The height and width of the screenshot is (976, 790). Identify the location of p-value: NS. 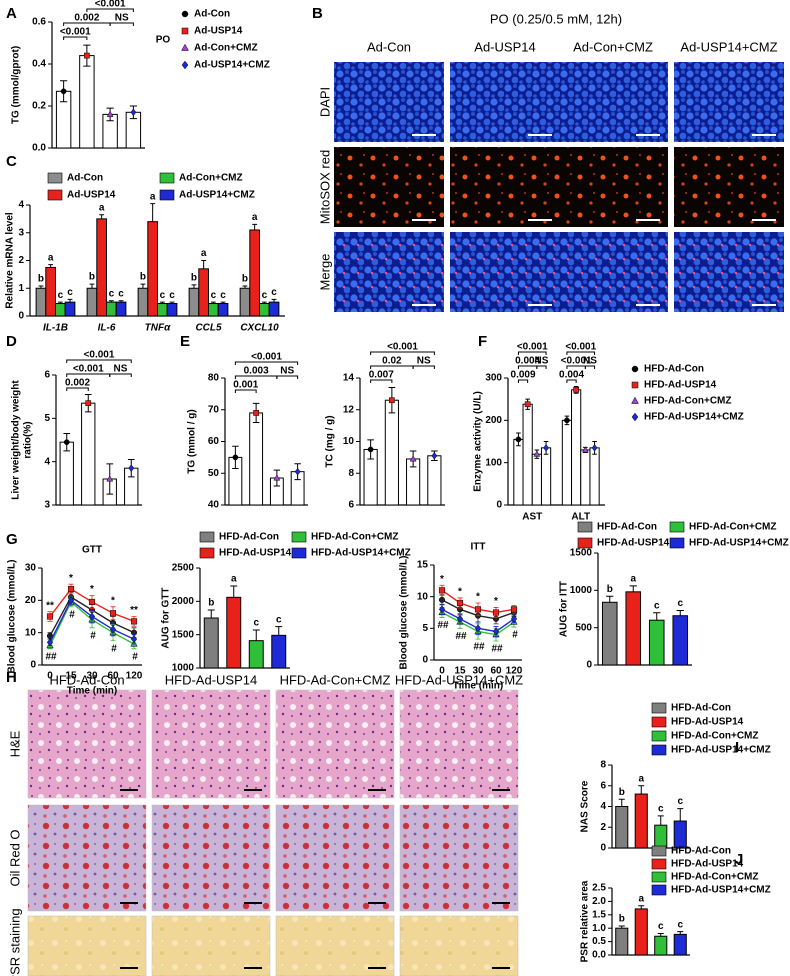
(122, 18).